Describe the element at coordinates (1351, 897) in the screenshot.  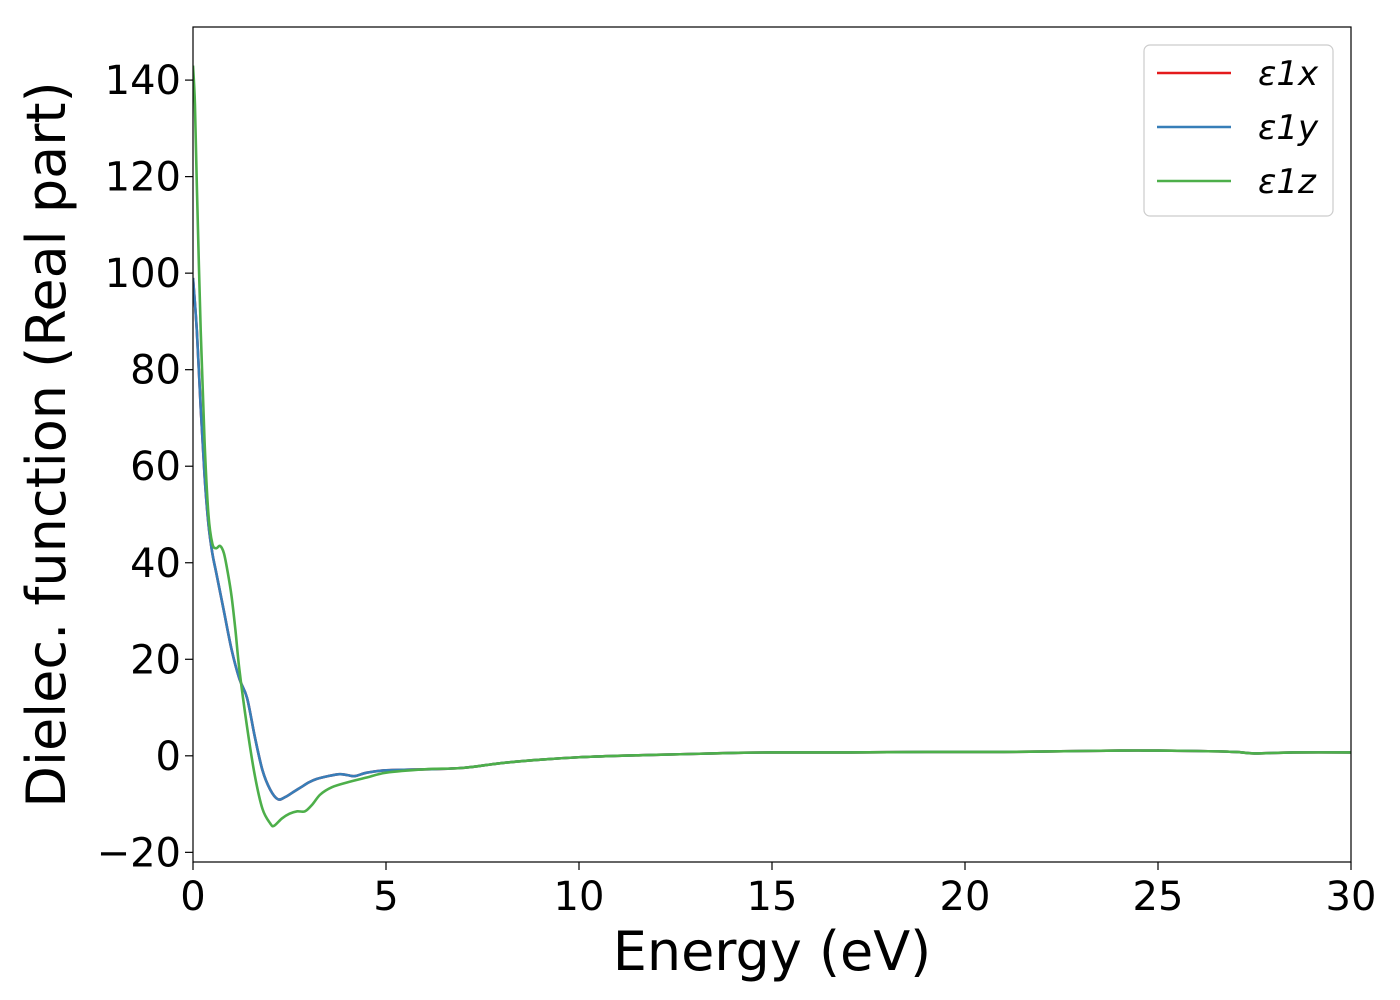
I see `x-tick-label: 30` at that location.